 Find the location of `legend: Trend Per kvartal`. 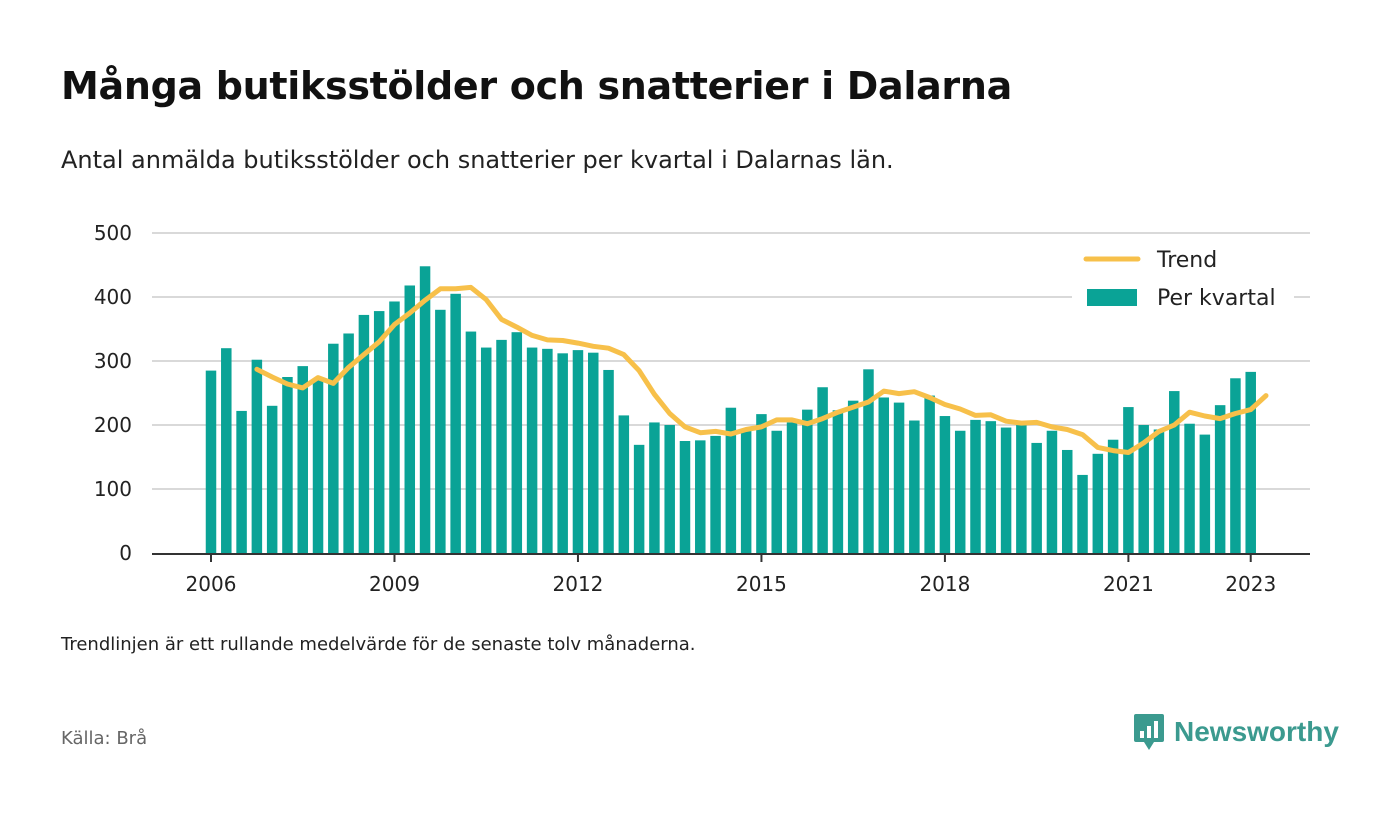

legend: Trend Per kvartal is located at coordinates (1183, 280).